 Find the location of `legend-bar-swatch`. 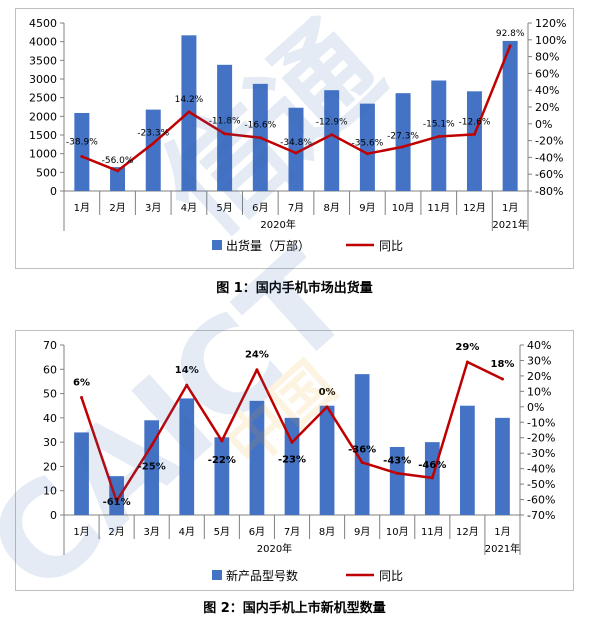

legend-bar-swatch is located at coordinates (217, 245).